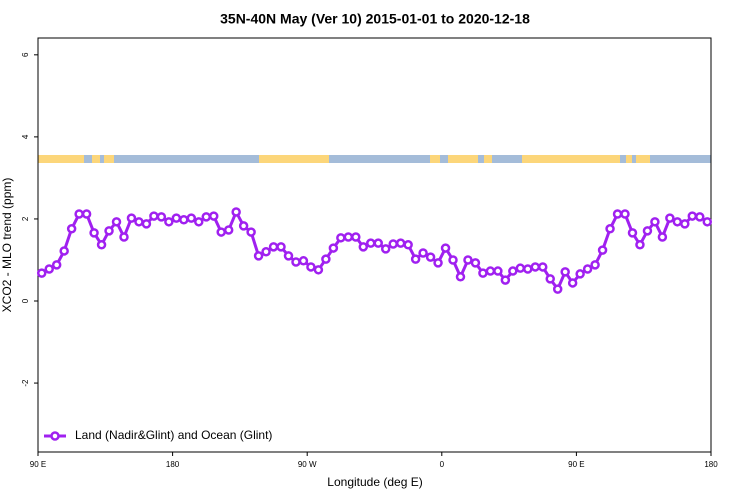 The width and height of the screenshot is (750, 500). What do you see at coordinates (25, 300) in the screenshot?
I see `y-tick-label: 0` at bounding box center [25, 300].